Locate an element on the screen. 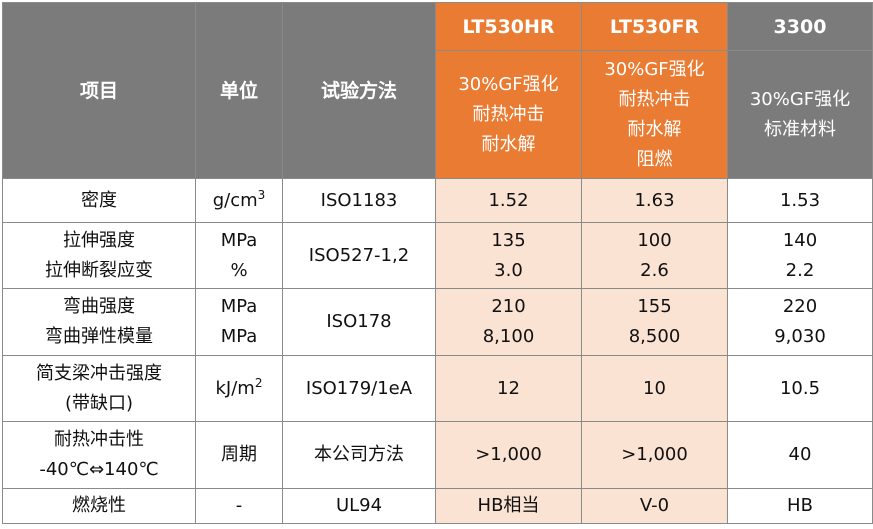 This screenshot has height=529, width=873. value-lt530fr: V-0 is located at coordinates (654, 506).